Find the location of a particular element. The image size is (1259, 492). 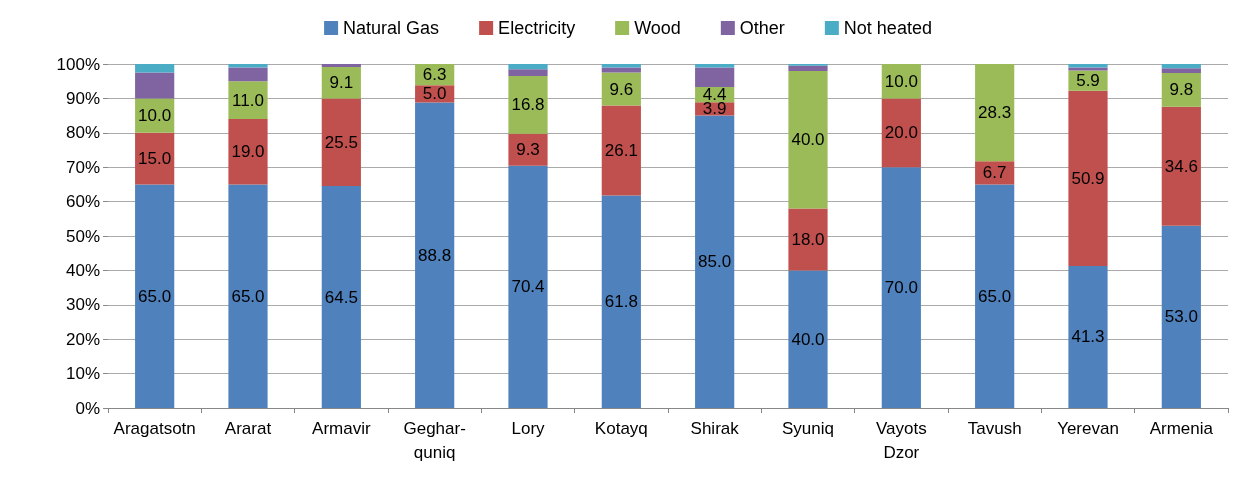

x-tick-label: Lory is located at coordinates (528, 428).